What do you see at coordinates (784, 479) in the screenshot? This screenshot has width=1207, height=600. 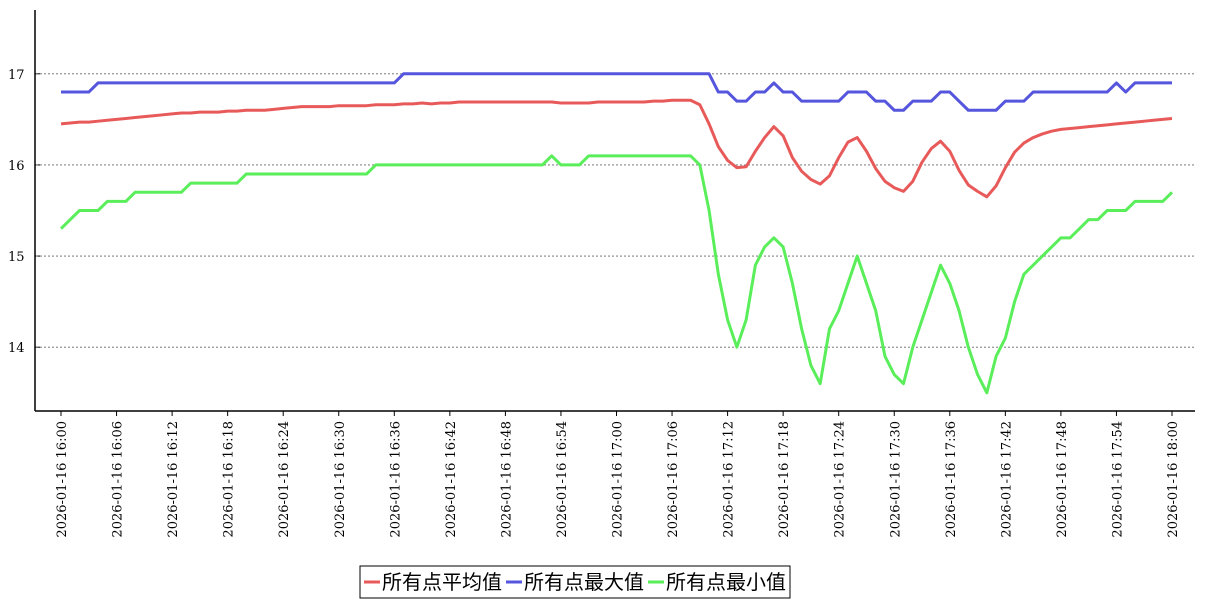 I see `x-tick-label: 2026-01-16 17:18` at bounding box center [784, 479].